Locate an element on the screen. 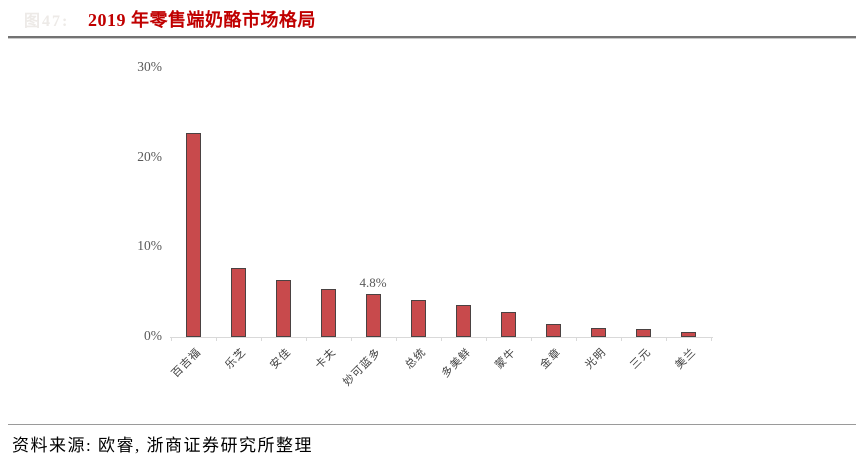 The width and height of the screenshot is (864, 468). x-axis-line is located at coordinates (441, 337).